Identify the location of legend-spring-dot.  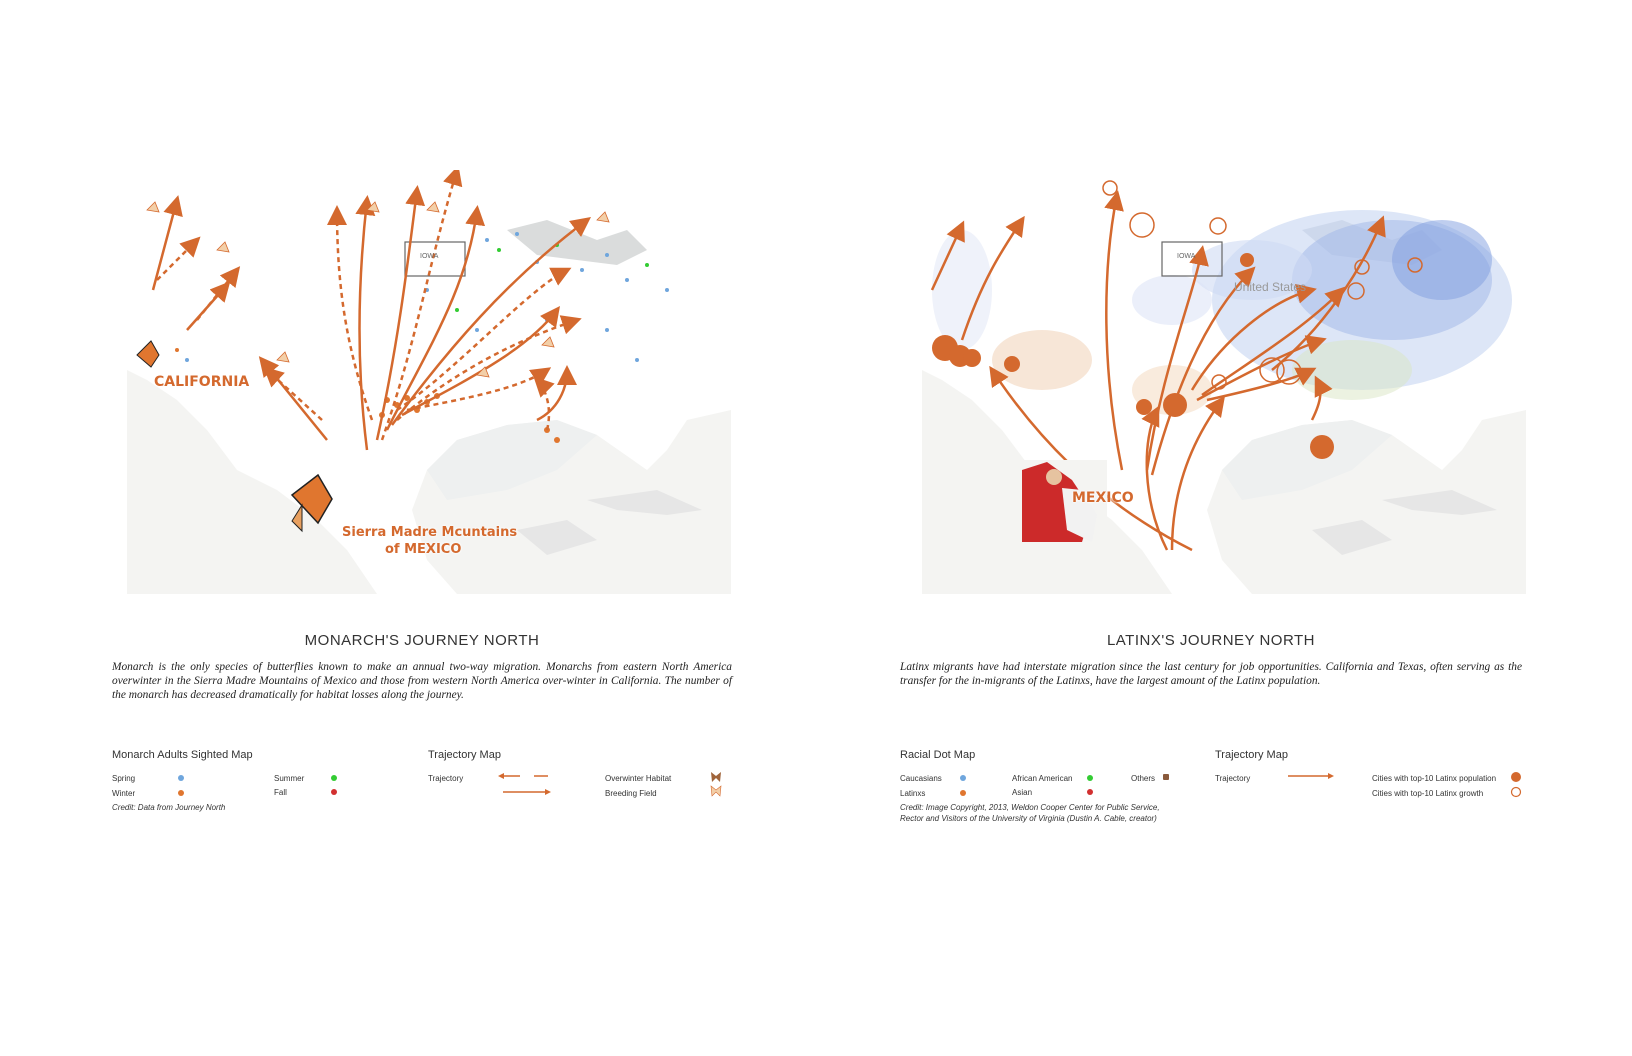
(181, 778).